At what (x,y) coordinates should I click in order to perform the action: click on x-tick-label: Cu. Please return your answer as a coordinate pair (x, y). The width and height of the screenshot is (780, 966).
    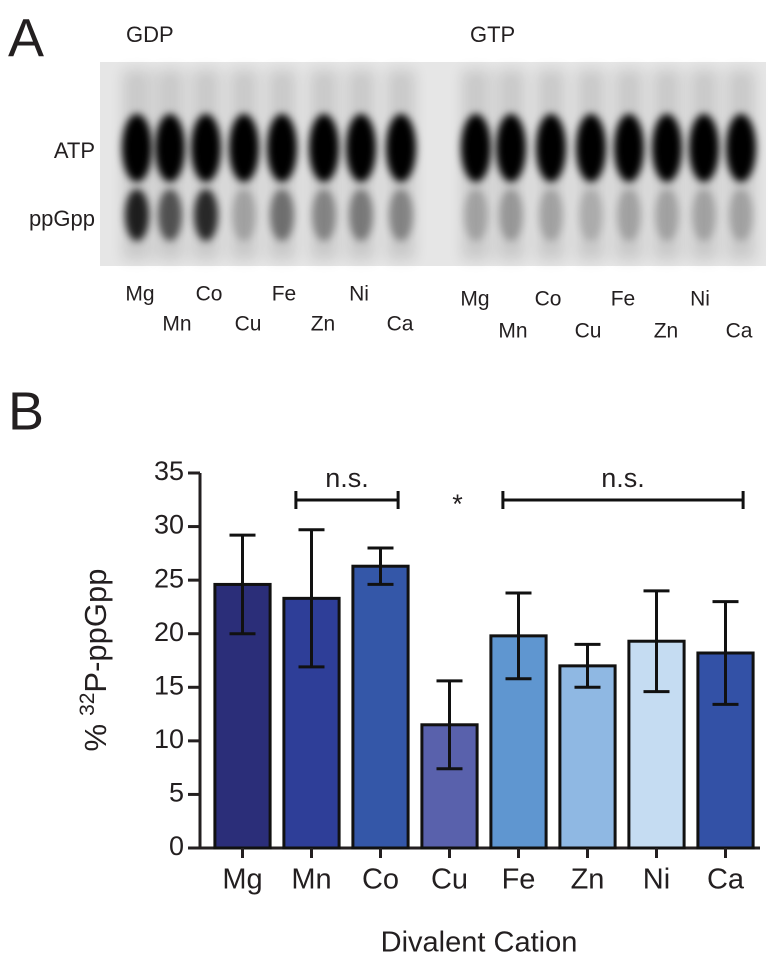
    Looking at the image, I should click on (449, 880).